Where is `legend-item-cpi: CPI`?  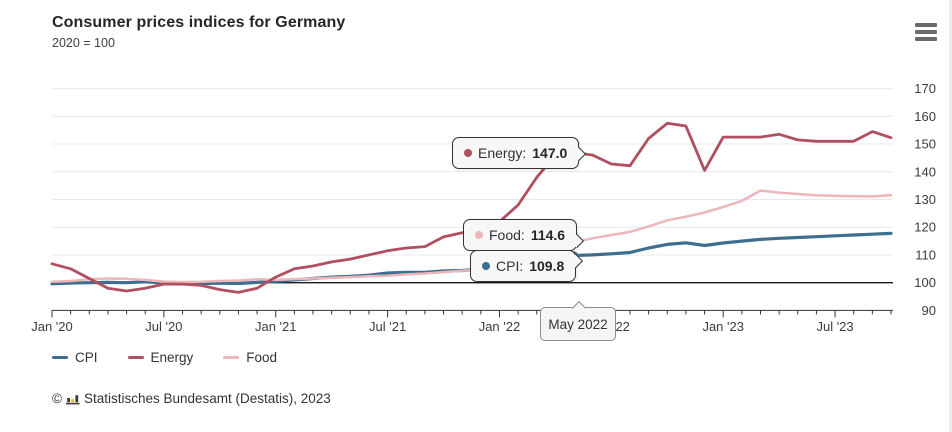
legend-item-cpi: CPI is located at coordinates (75, 357).